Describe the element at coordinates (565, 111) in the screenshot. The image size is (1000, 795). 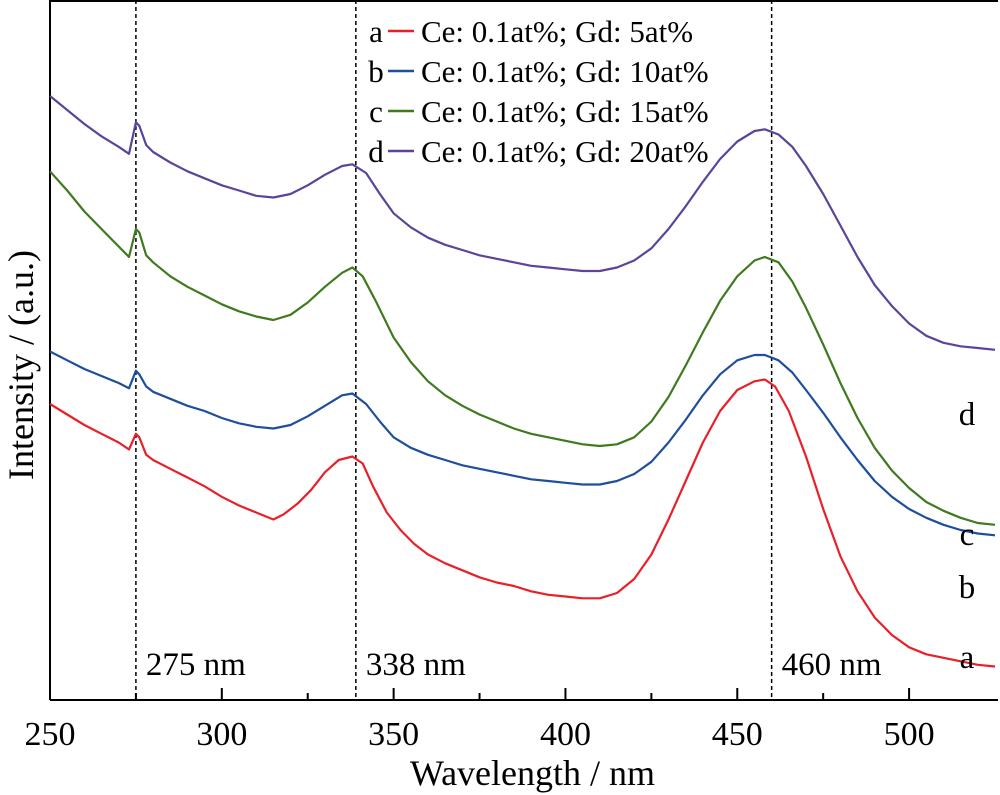
I see `legend-entry-label: Ce: 0.1at%; Gd: 15at%` at that location.